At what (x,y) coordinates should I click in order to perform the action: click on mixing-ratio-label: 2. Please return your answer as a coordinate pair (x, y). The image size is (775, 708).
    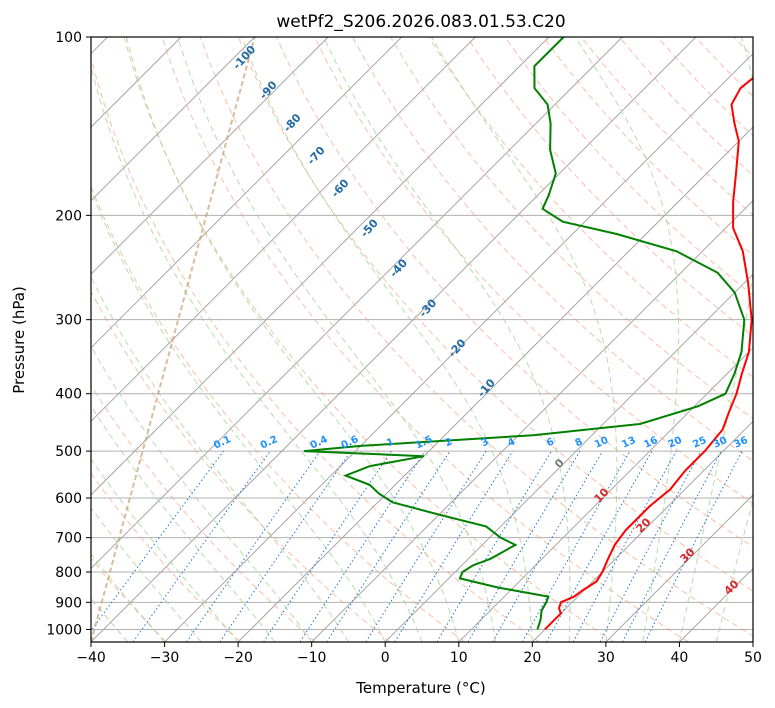
    Looking at the image, I should click on (448, 442).